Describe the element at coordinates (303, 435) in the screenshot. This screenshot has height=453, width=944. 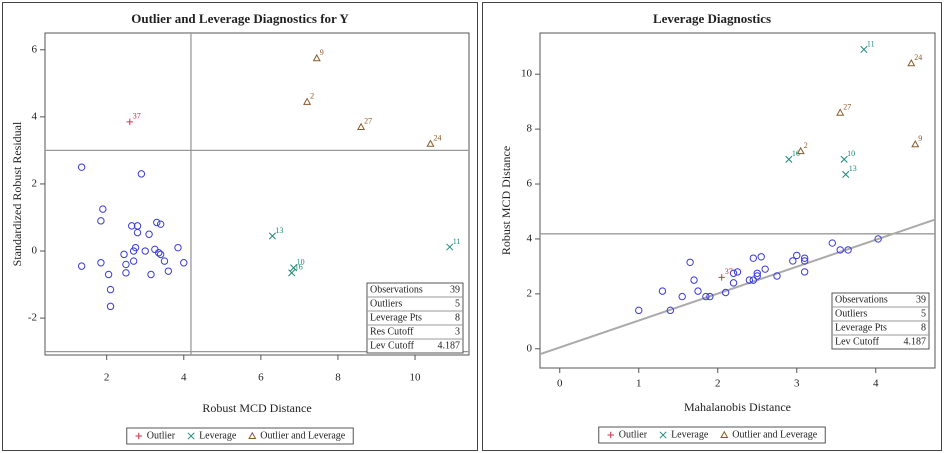
I see `legend-label: Outlier and Leverage` at that location.